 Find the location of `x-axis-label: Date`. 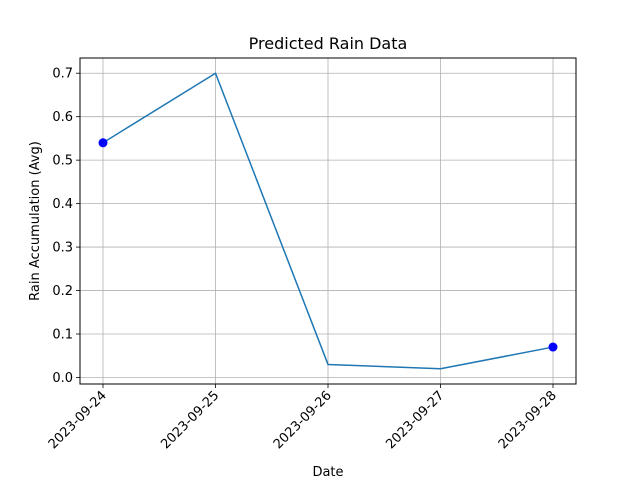

x-axis-label: Date is located at coordinates (327, 472).